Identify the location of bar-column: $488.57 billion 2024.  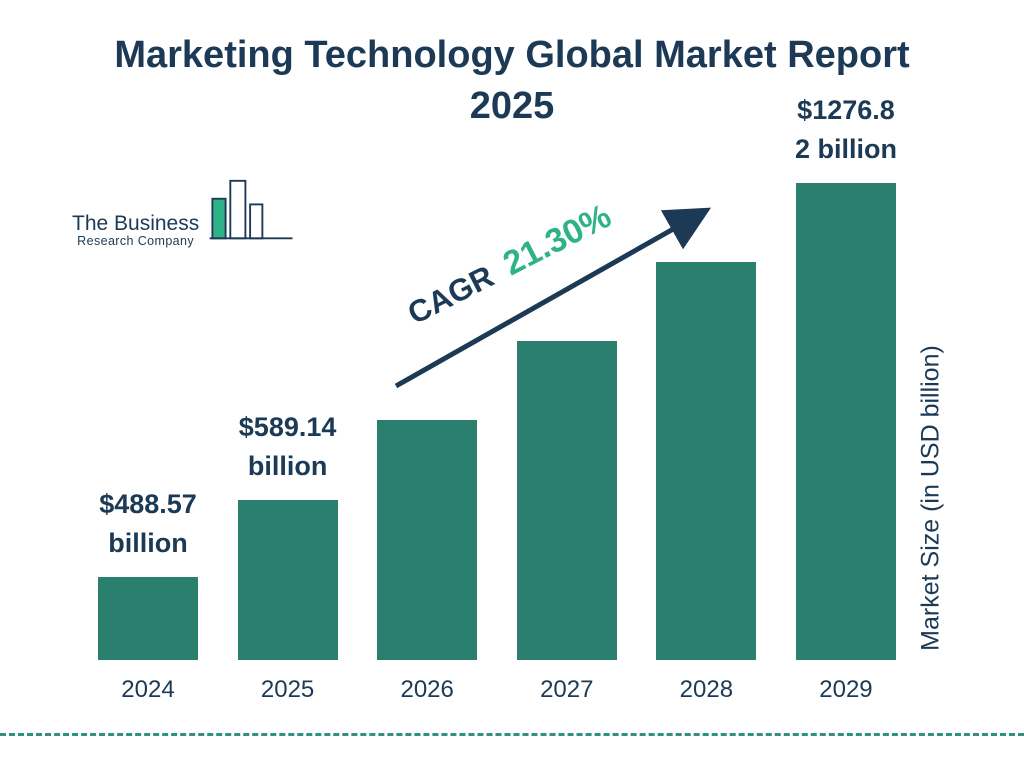
(148, 391).